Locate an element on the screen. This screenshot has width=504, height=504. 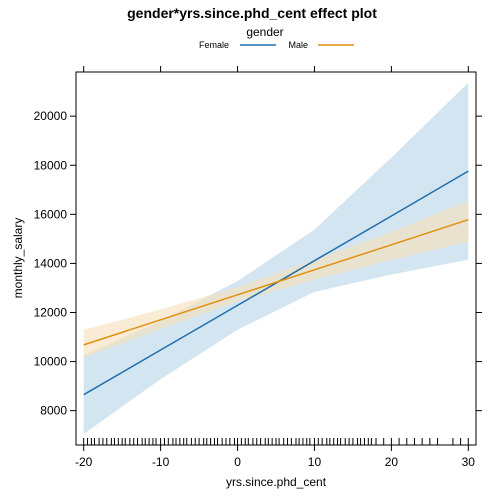
y-tick-label: 20000 is located at coordinates (51, 116).